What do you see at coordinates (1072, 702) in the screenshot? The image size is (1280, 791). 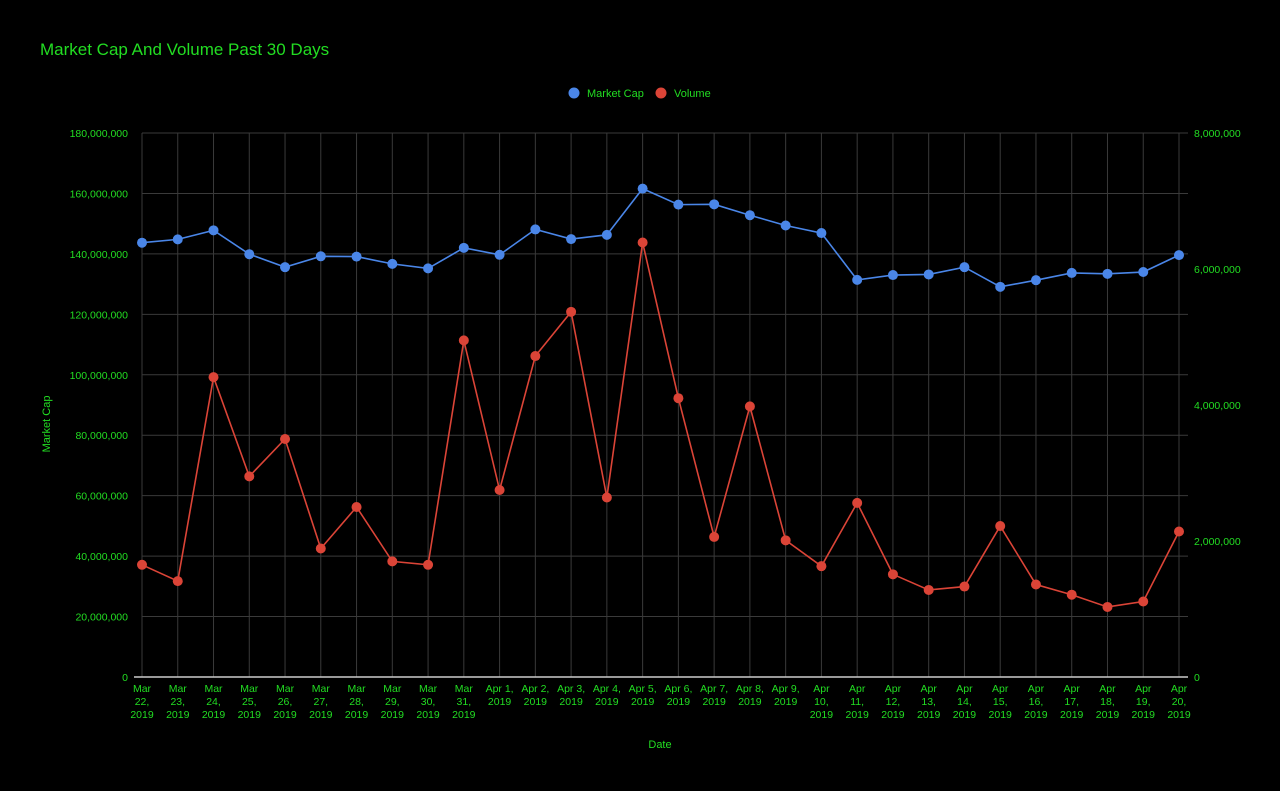 I see `x-tick-label: Apr 17, 2019` at bounding box center [1072, 702].